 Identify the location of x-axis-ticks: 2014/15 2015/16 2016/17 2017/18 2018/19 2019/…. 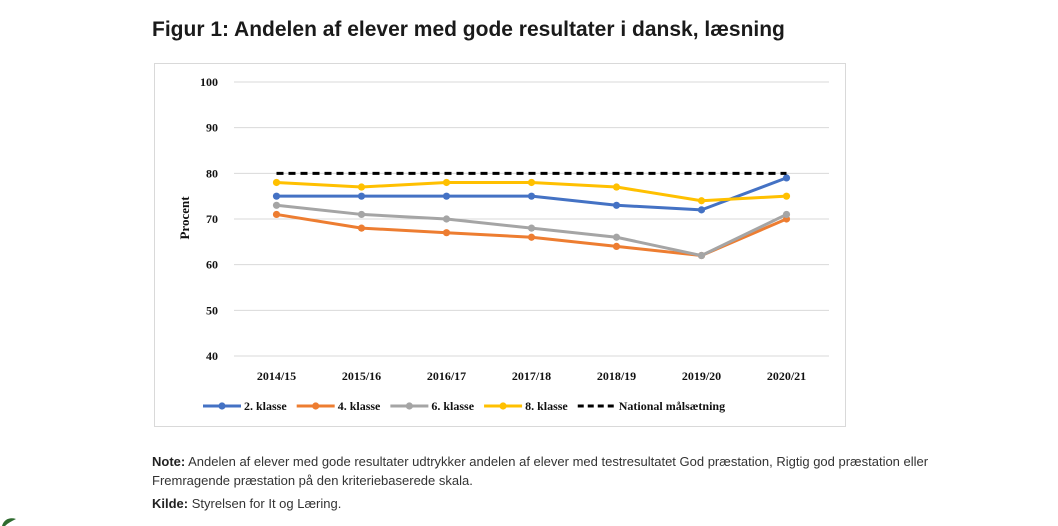
(531, 376).